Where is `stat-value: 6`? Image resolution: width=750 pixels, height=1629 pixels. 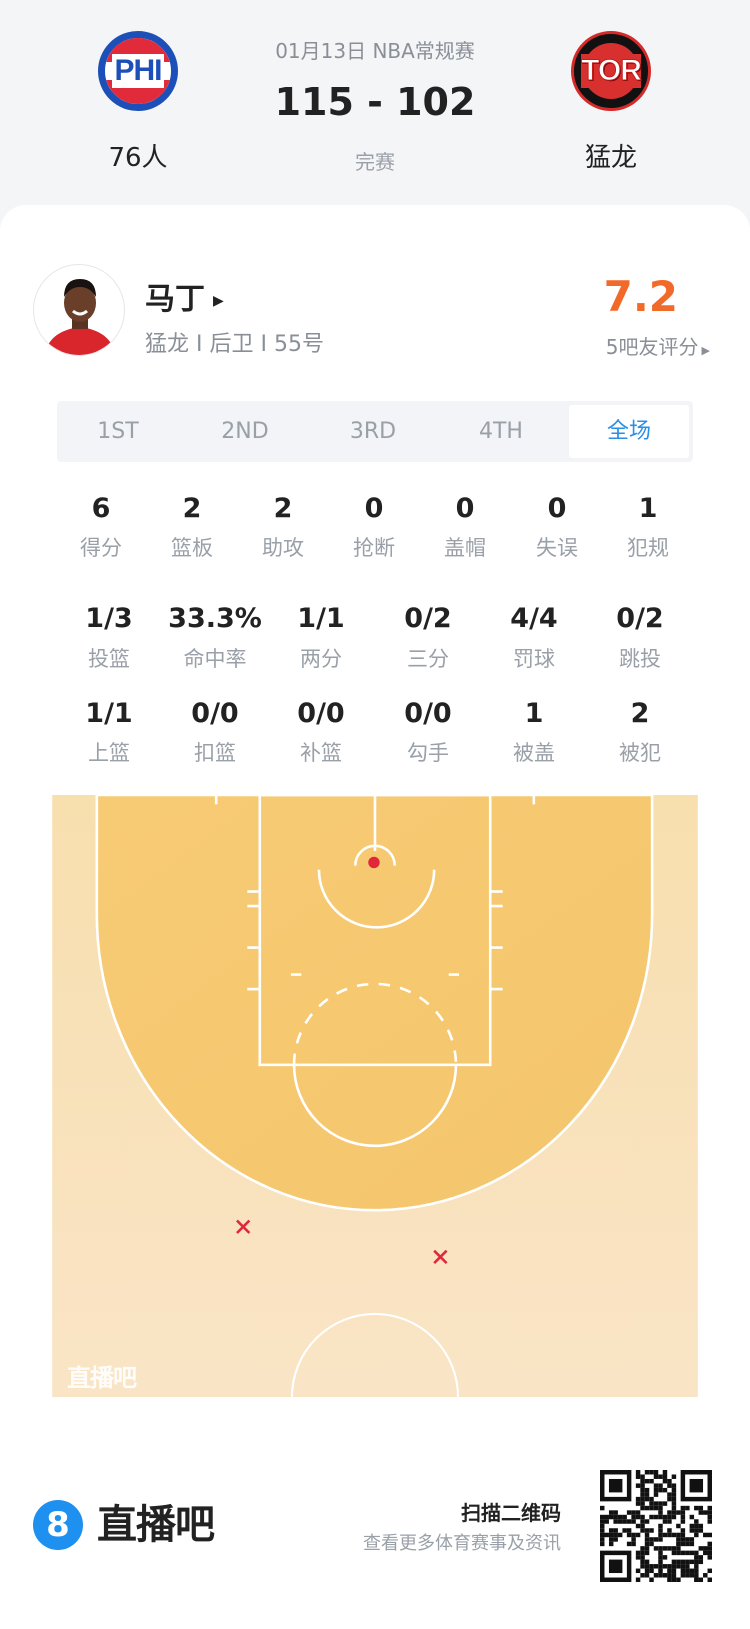 stat-value: 6 is located at coordinates (101, 508).